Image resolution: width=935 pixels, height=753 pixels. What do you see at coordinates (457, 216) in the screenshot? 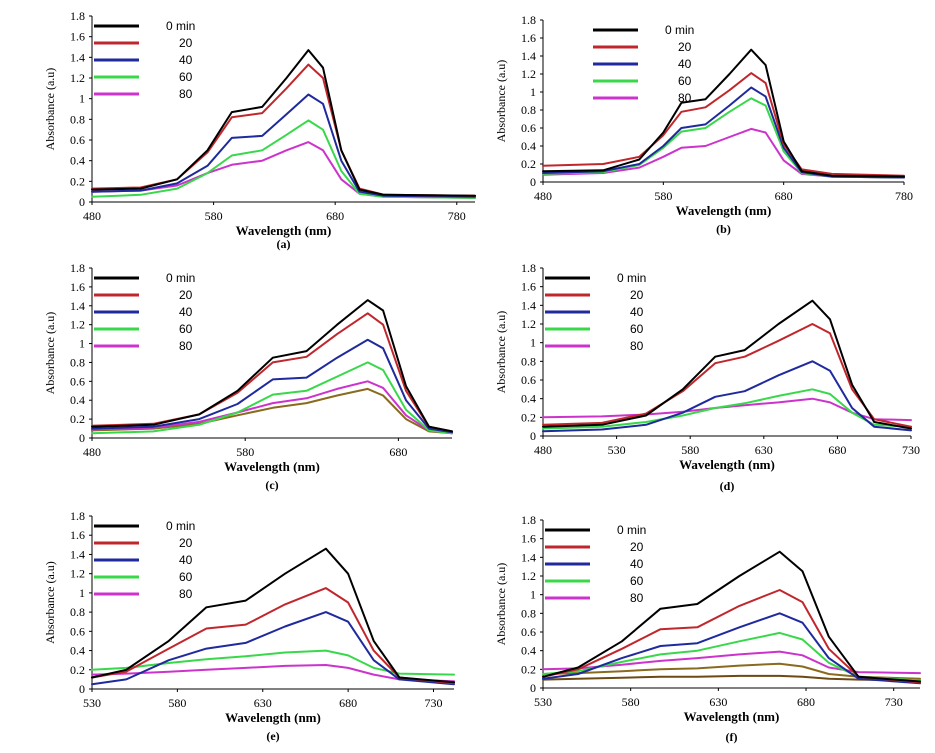
I see `x-tick-label: 780` at bounding box center [457, 216].